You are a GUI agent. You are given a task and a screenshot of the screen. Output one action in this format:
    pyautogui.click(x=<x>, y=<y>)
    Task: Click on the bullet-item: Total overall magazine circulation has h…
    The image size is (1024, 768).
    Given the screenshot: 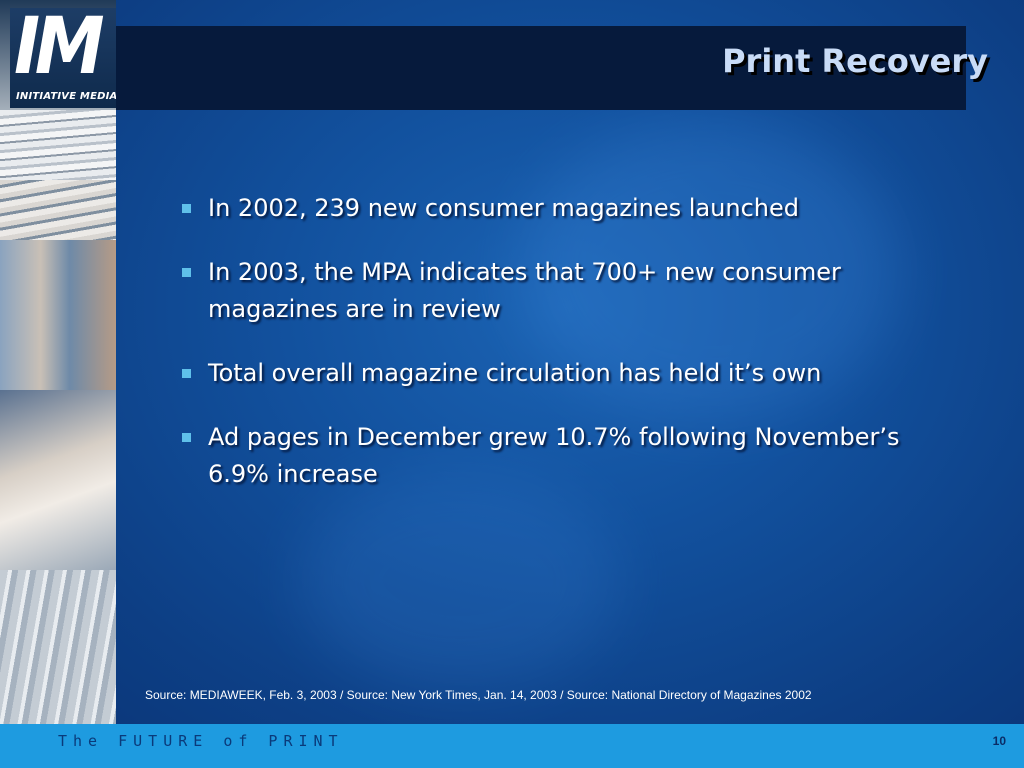 What is the action you would take?
    pyautogui.click(x=562, y=373)
    